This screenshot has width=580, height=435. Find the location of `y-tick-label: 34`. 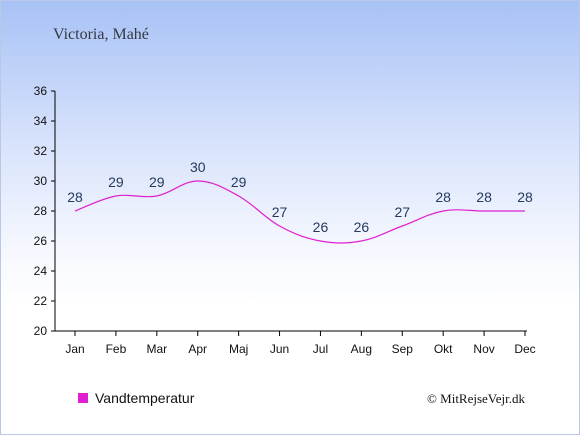

y-tick-label: 34 is located at coordinates (41, 121).